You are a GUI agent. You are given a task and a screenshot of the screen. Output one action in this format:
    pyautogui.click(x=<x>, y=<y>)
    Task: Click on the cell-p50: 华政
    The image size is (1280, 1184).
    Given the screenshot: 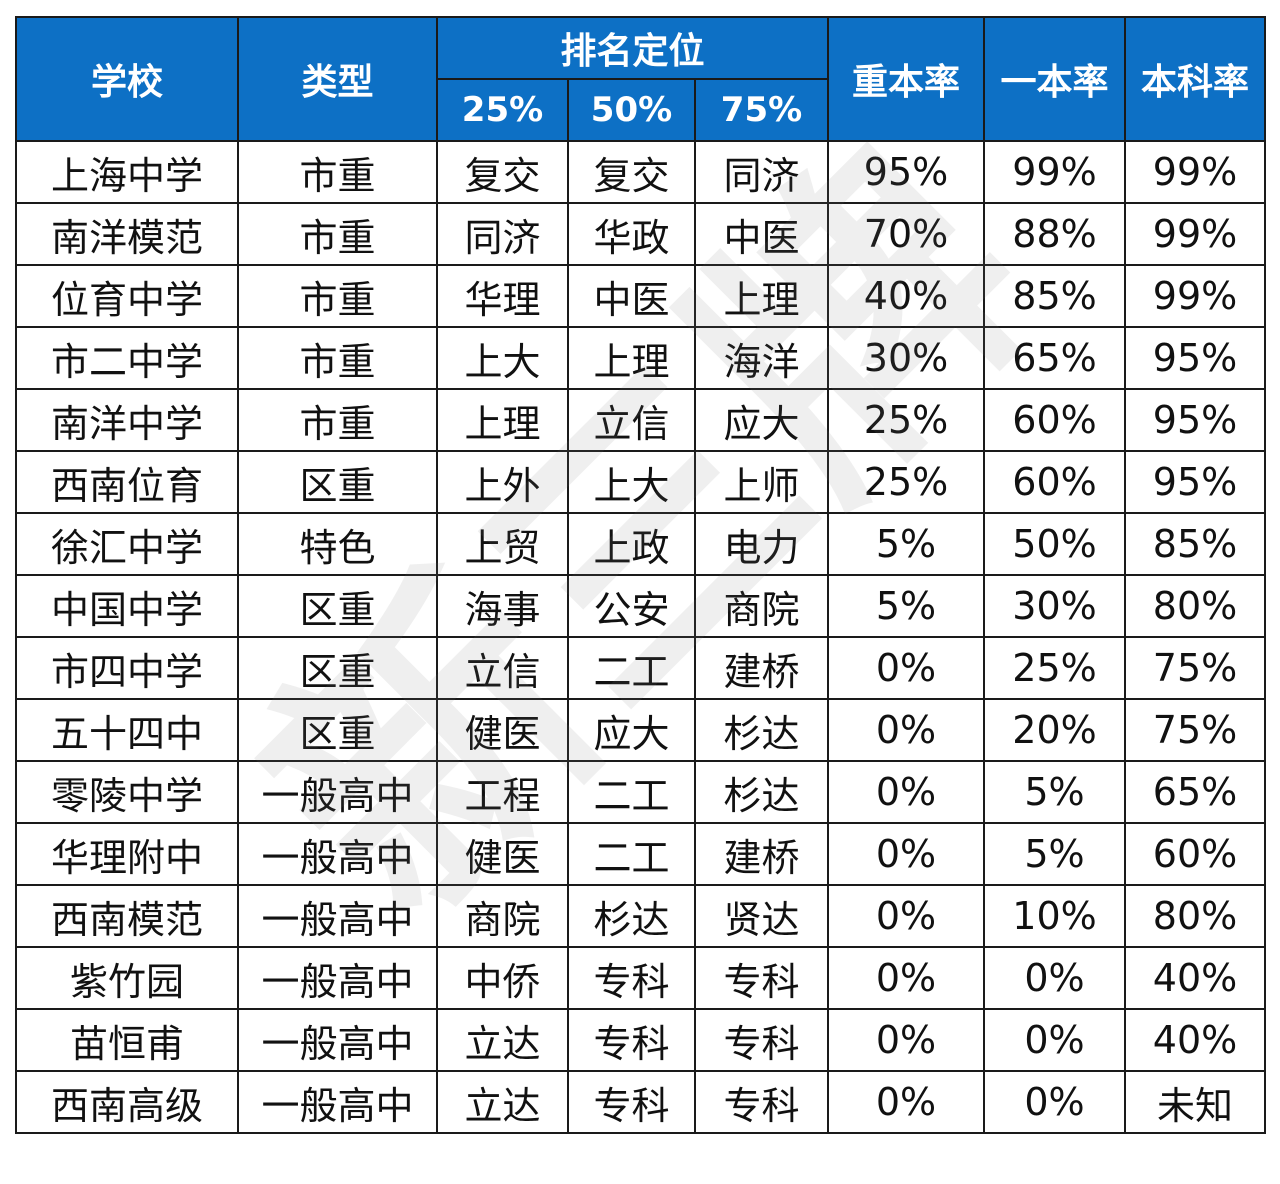 What is the action you would take?
    pyautogui.click(x=631, y=234)
    